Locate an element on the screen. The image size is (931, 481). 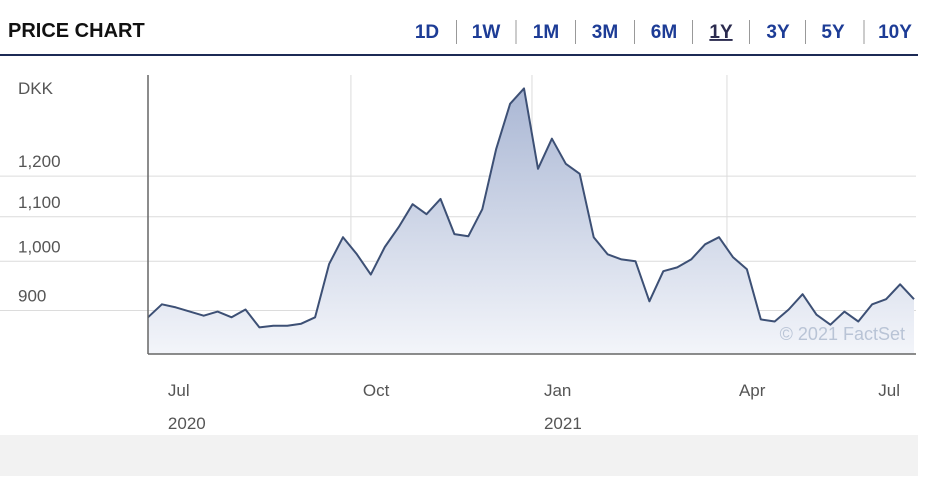
footer-panel is located at coordinates (459, 455).